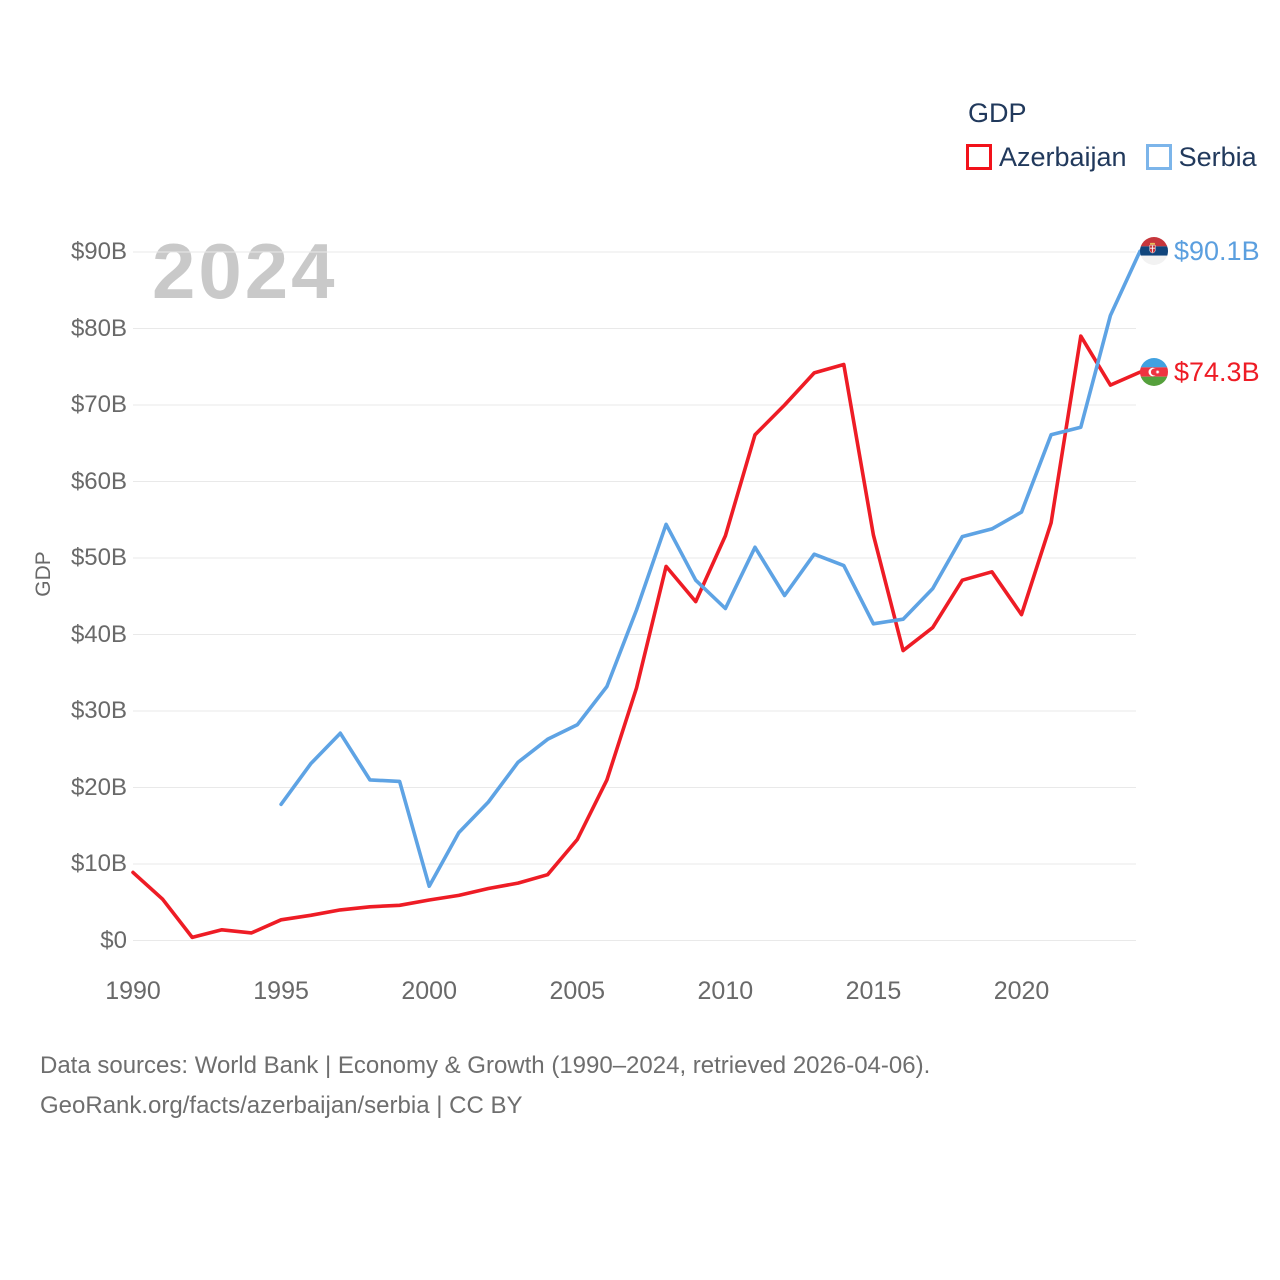 The width and height of the screenshot is (1280, 1280). Describe the element at coordinates (873, 991) in the screenshot. I see `x-tick-label: 2015` at that location.